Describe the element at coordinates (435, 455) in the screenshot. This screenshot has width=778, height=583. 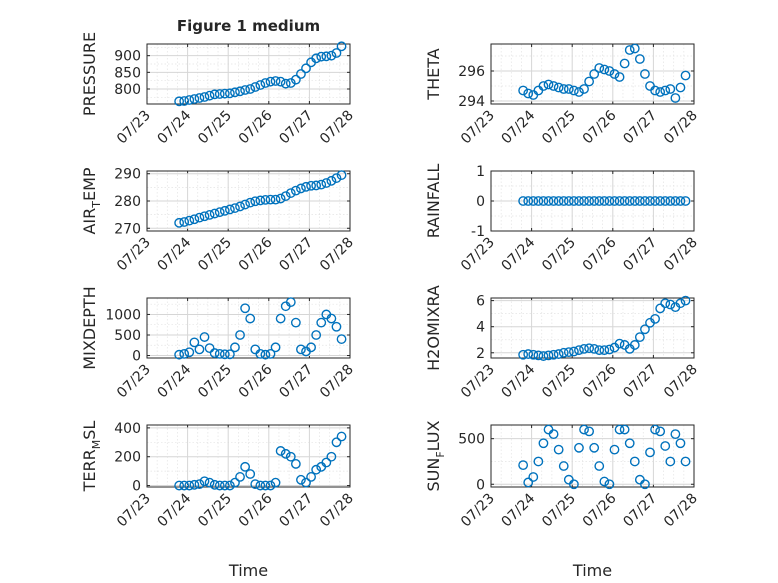
I see `y-axis-label: SUNFLUX` at that location.